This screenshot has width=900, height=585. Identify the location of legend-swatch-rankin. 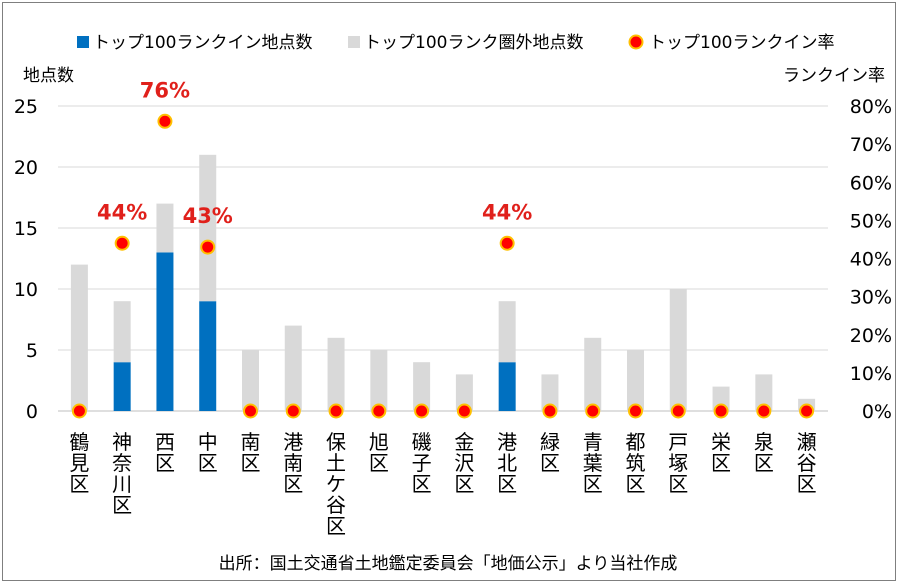
(83, 42).